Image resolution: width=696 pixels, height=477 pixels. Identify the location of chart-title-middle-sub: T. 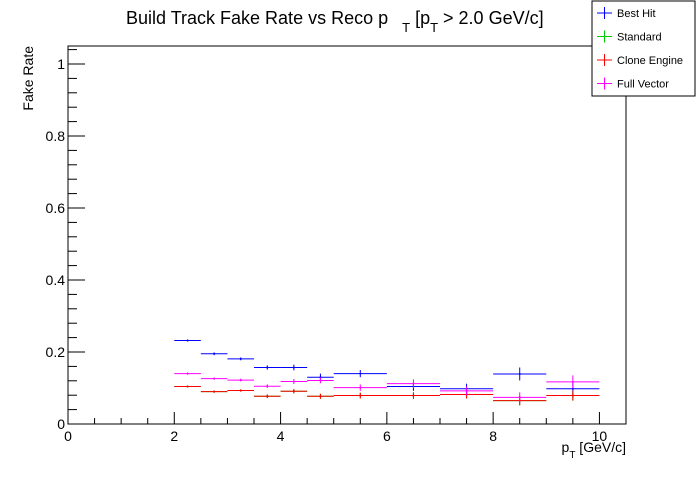
(434, 27).